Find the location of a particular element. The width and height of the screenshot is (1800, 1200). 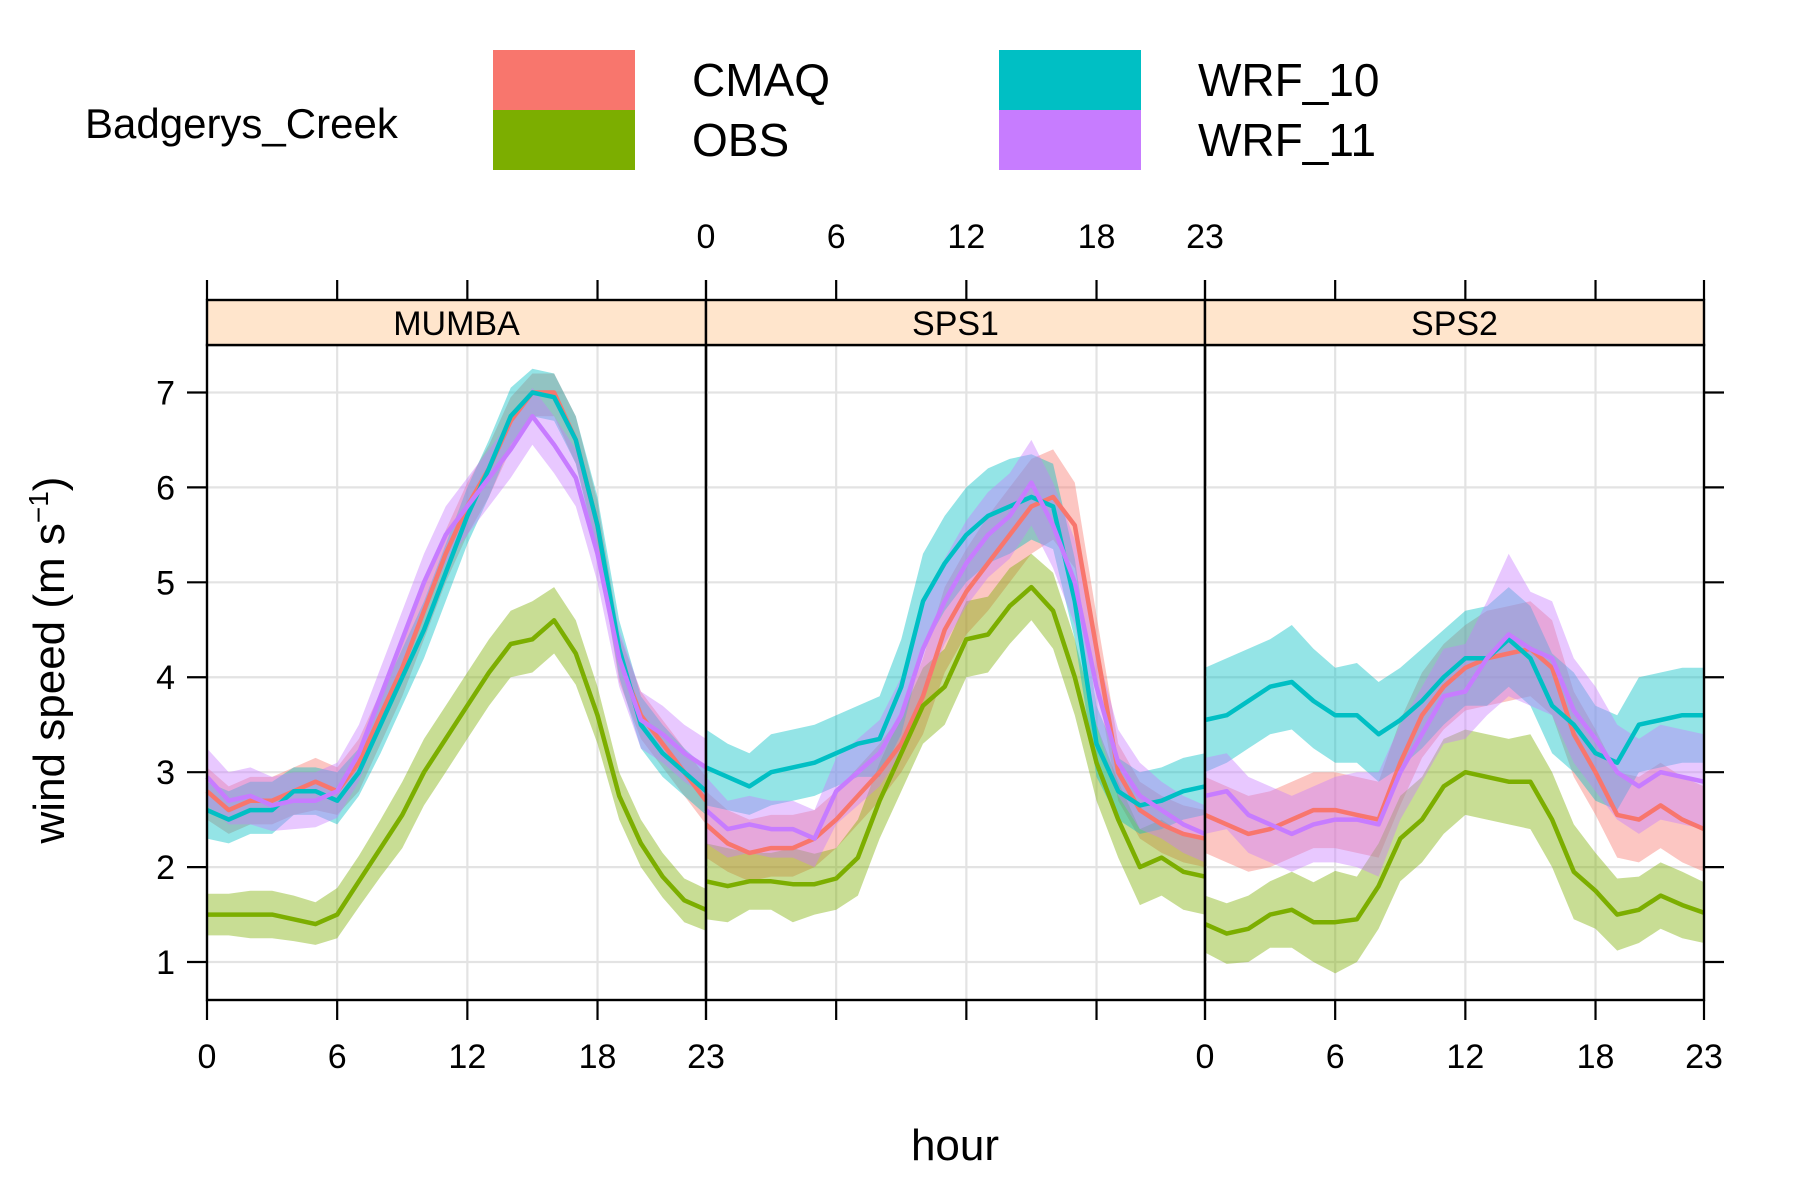

y-tick-label: 7 is located at coordinates (165, 393).